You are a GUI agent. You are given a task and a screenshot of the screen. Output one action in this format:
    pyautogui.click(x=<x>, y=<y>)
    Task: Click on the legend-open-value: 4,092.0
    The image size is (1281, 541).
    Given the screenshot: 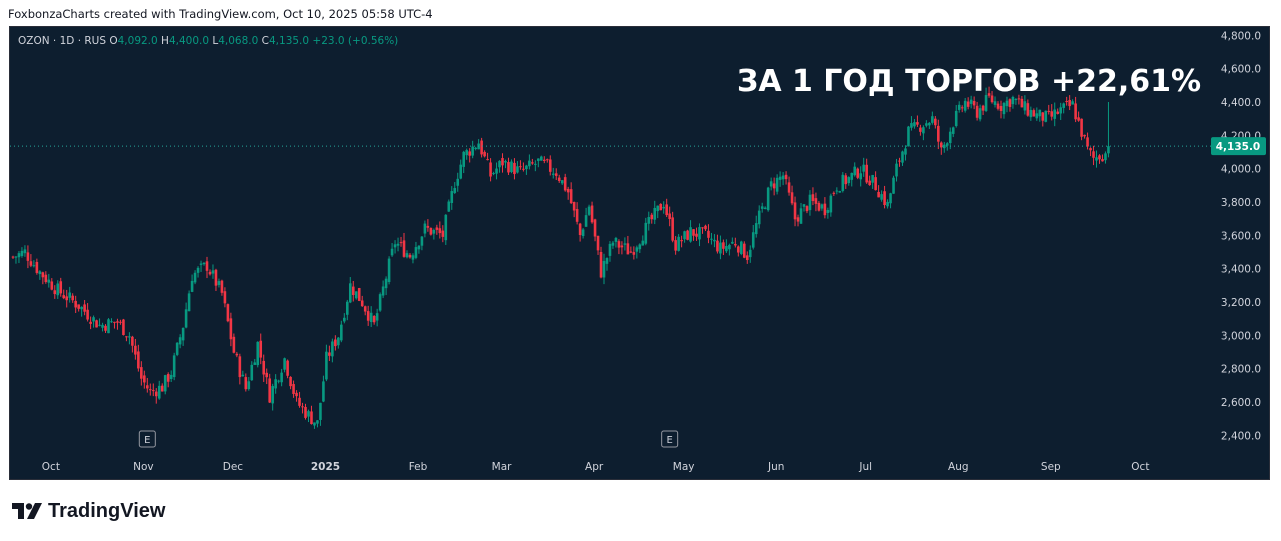 What is the action you would take?
    pyautogui.click(x=137, y=41)
    